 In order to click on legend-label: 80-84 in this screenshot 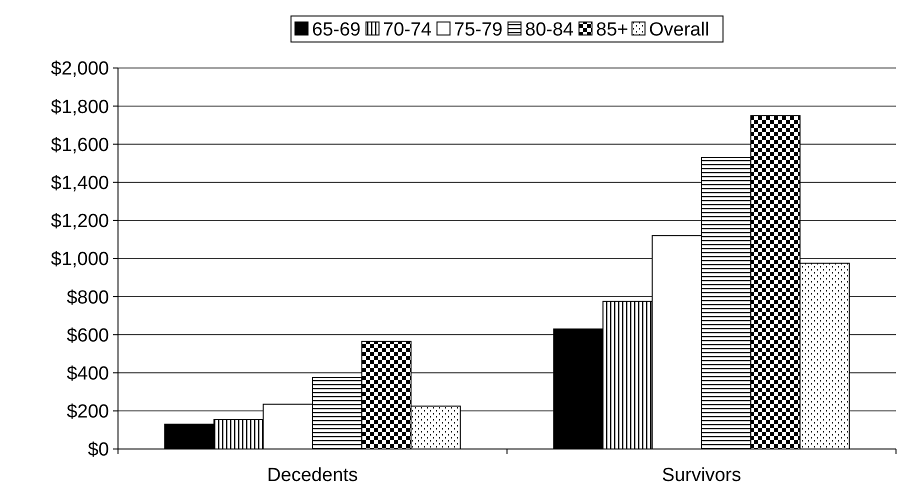, I will do `click(549, 30)`.